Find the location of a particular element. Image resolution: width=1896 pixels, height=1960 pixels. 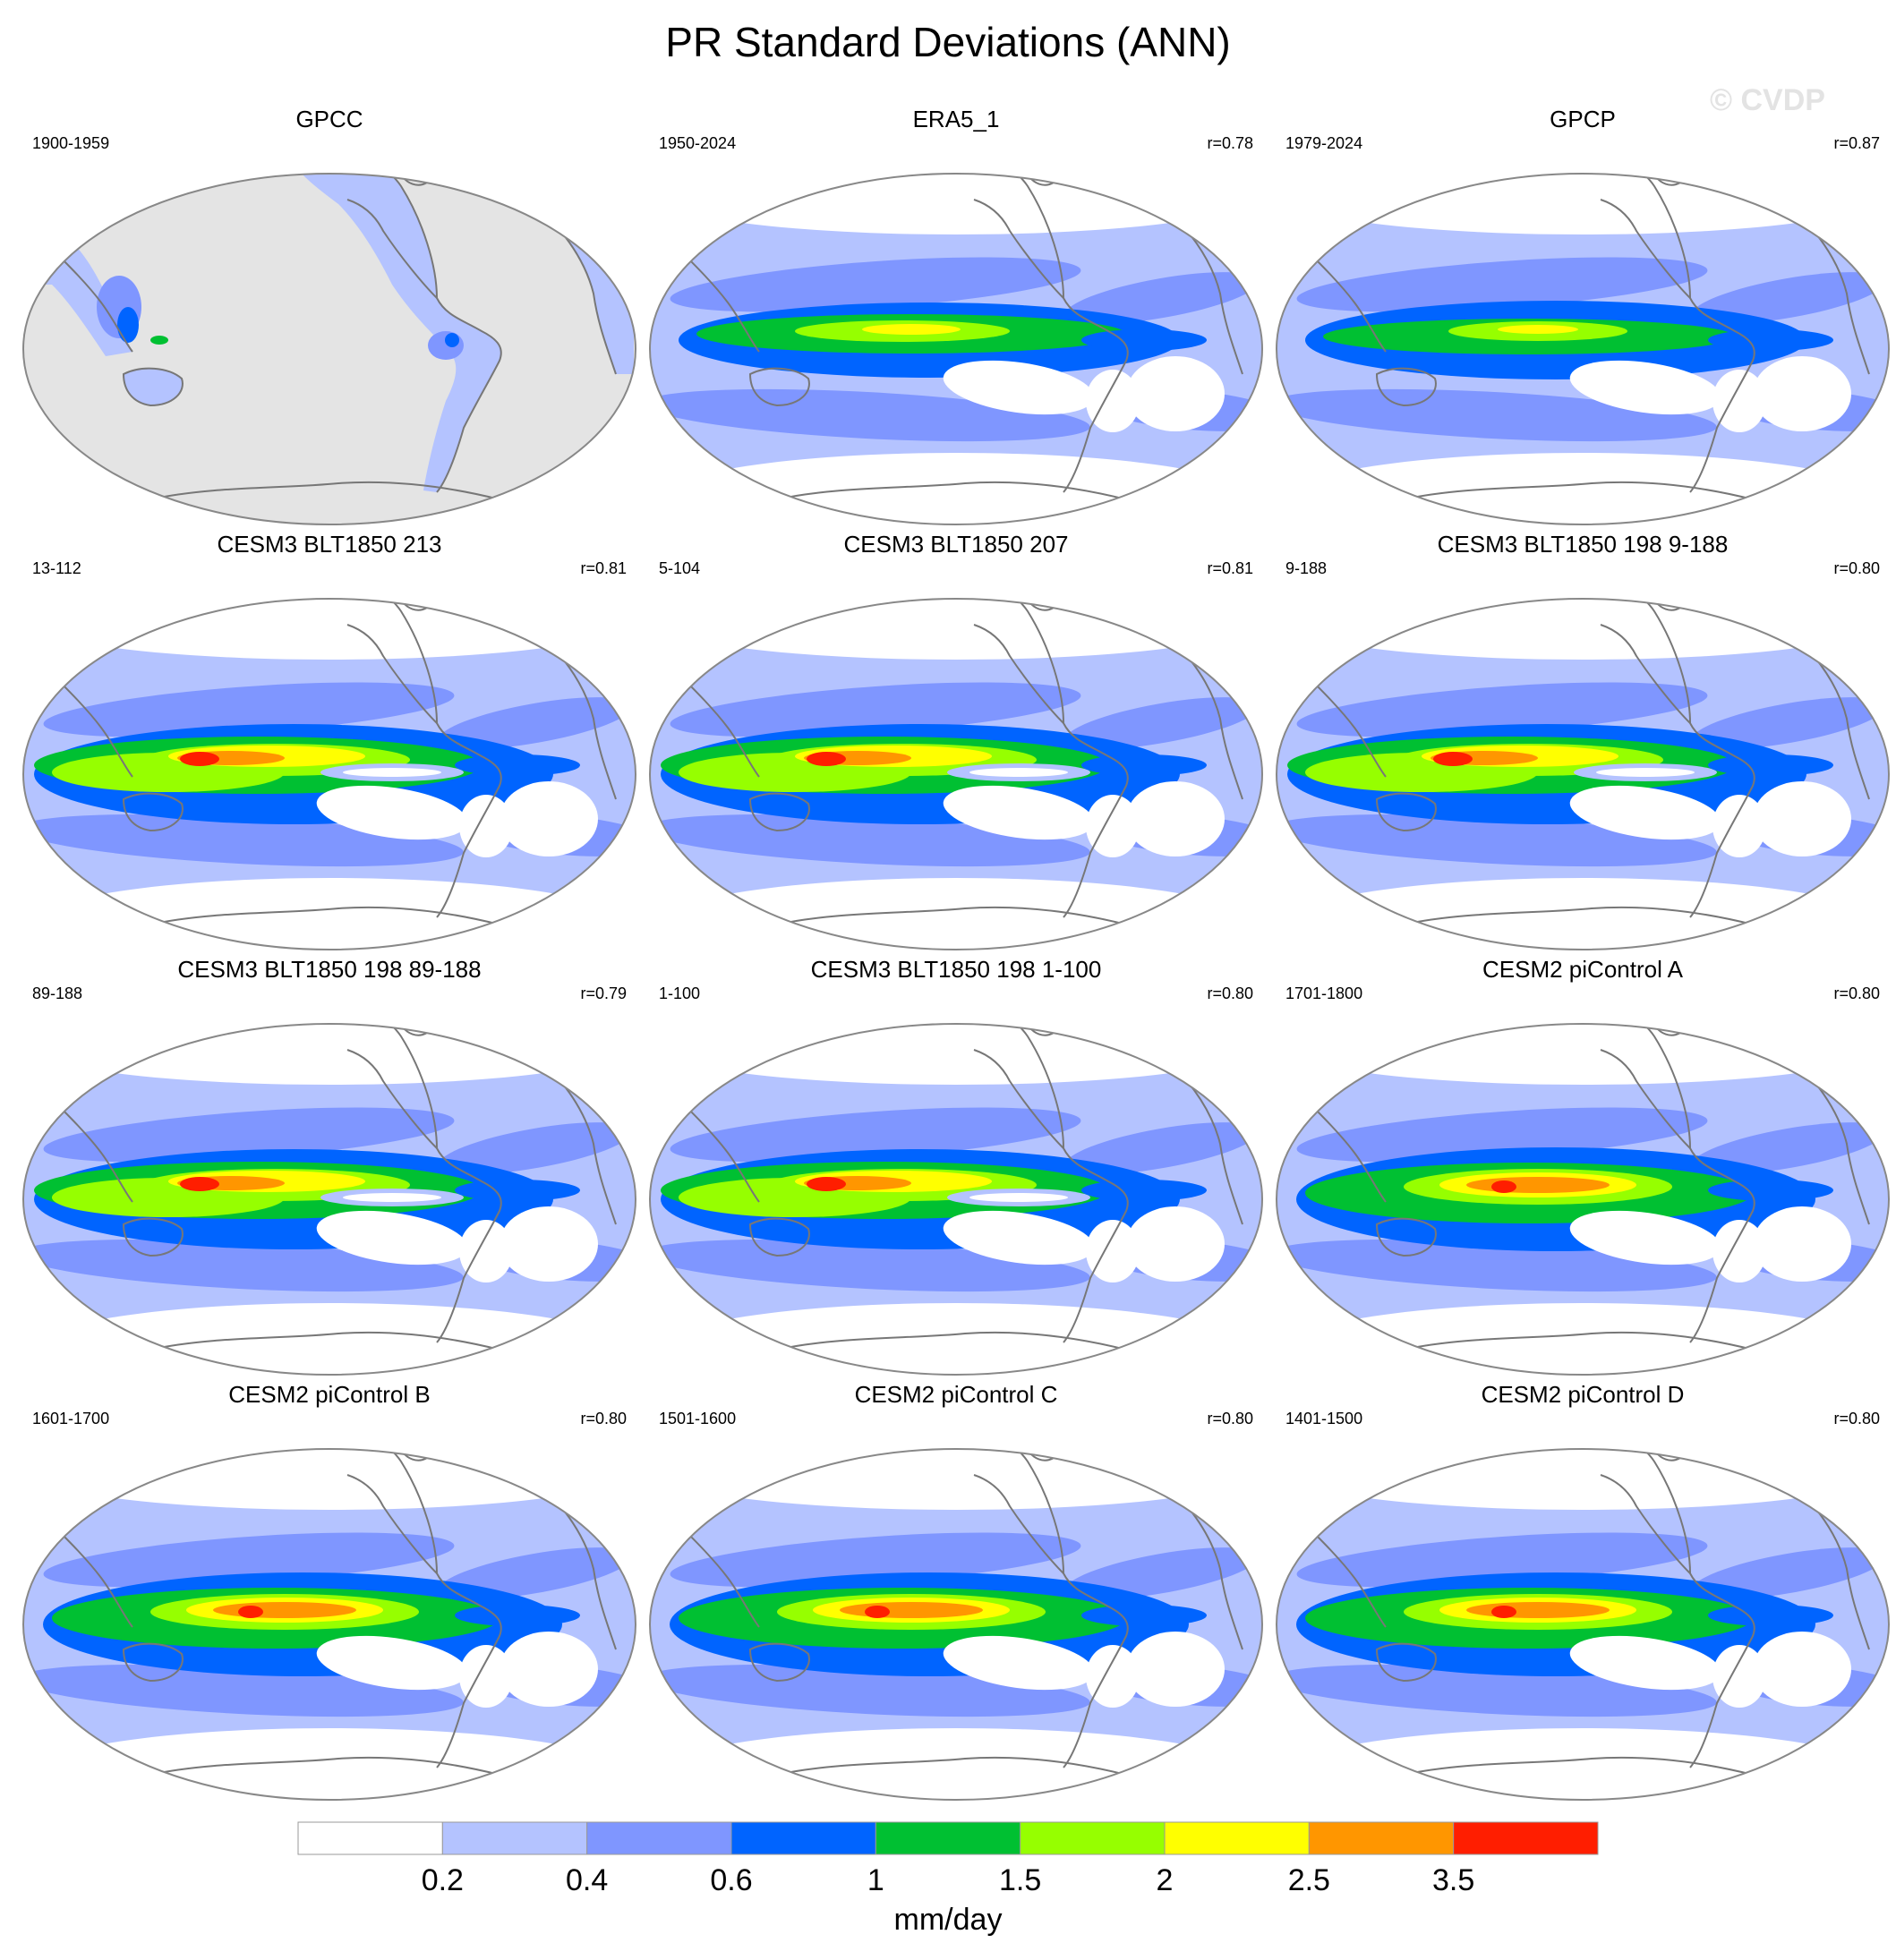

map-panel: CESM2 piControl D 1401-1500 r=0.80 is located at coordinates (1582, 1591).